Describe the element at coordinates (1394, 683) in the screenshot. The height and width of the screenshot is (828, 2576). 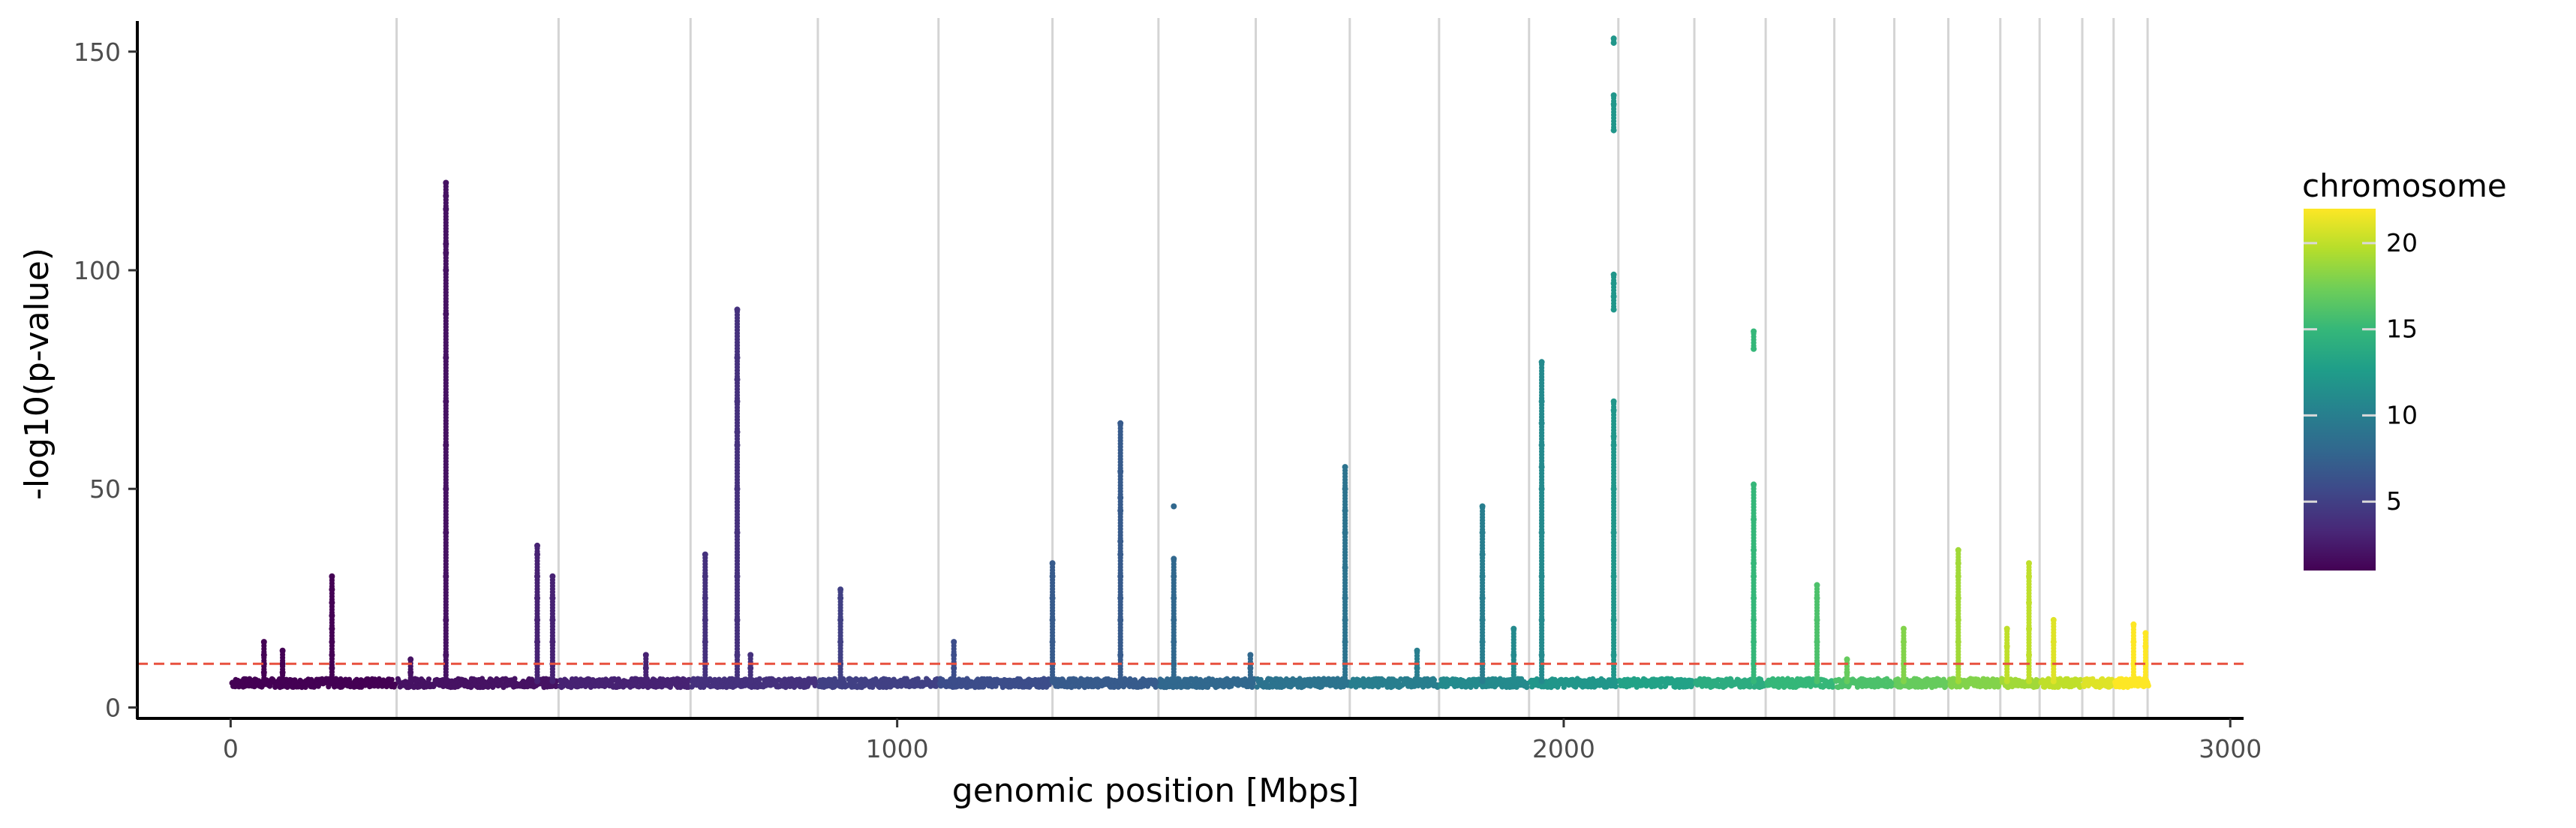
I see `chromosome-10-points` at that location.